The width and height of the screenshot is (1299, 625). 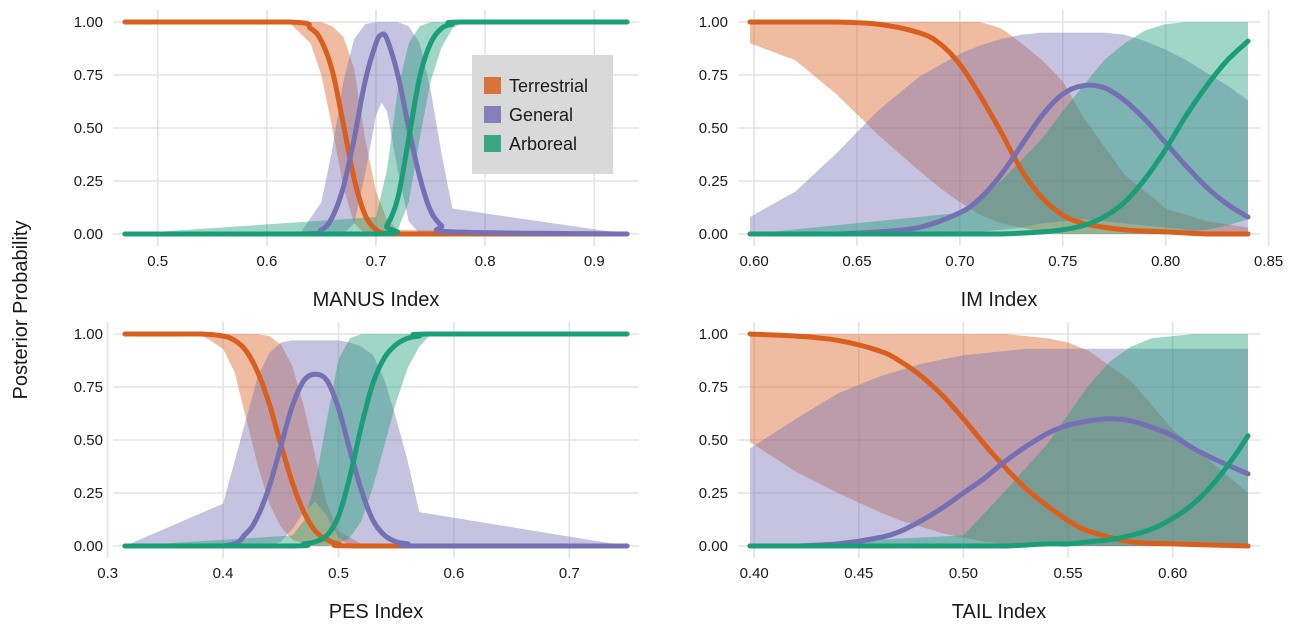 What do you see at coordinates (754, 573) in the screenshot?
I see `x-tick-label: 0.40` at bounding box center [754, 573].